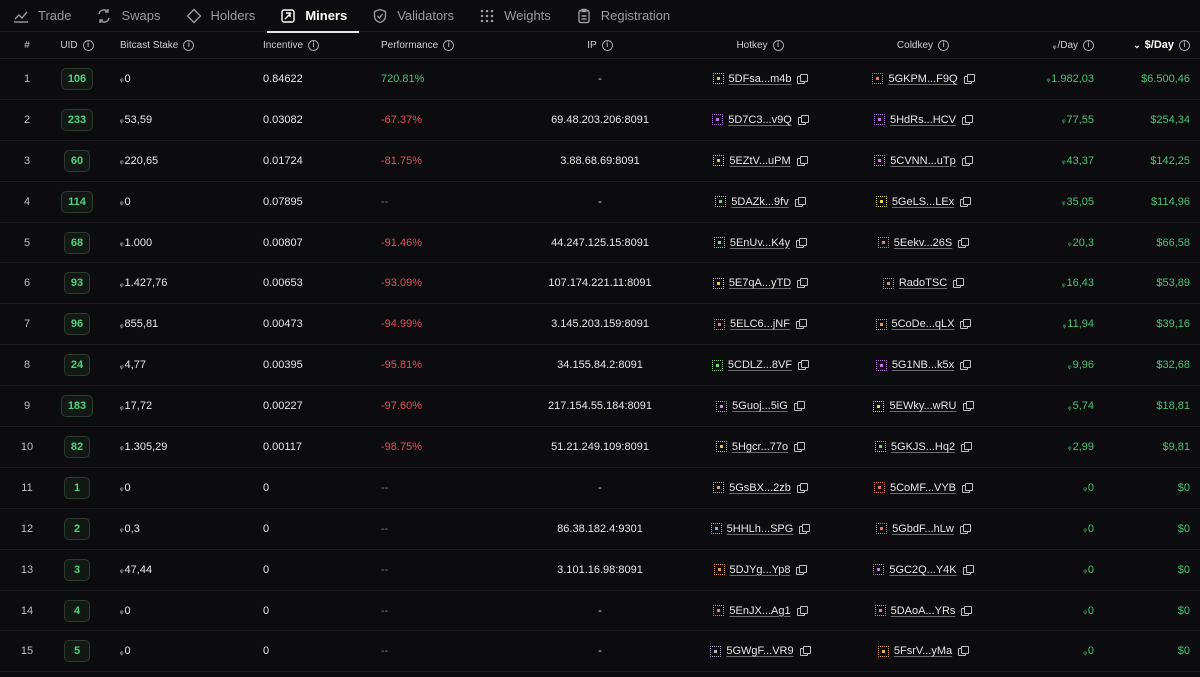 The image size is (1200, 677). I want to click on uid-badge: 93, so click(77, 283).